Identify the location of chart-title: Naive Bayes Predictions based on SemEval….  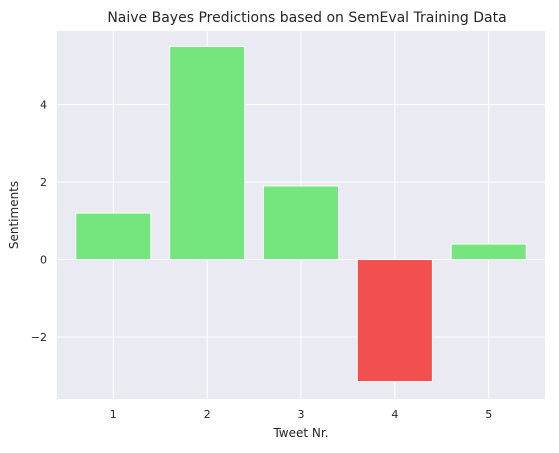
(306, 18).